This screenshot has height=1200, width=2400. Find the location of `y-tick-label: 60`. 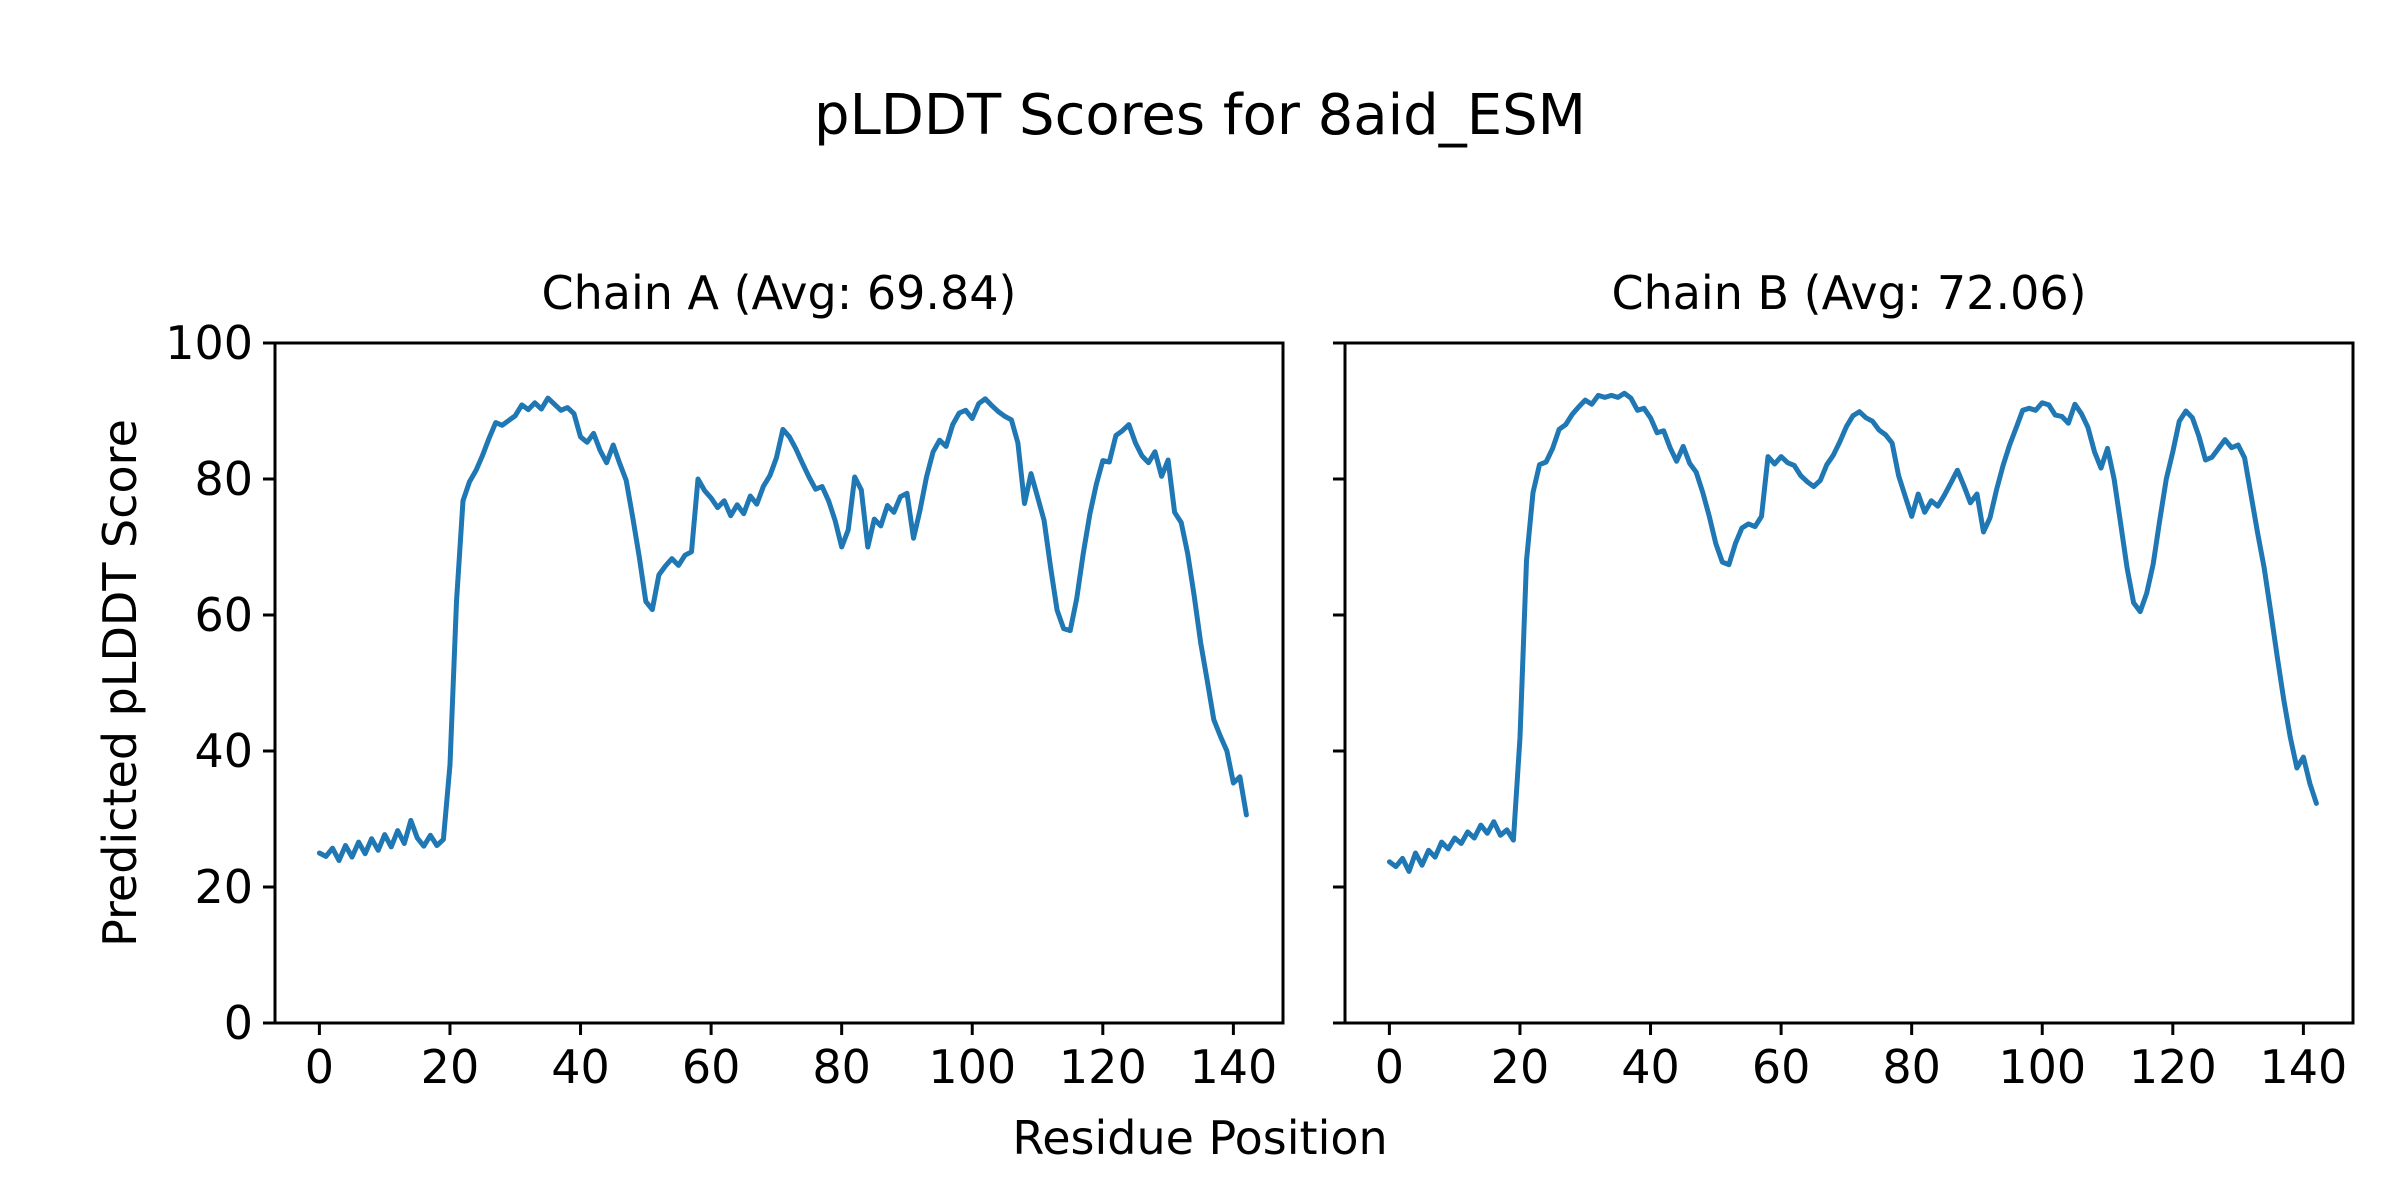

y-tick-label: 60 is located at coordinates (223, 615).